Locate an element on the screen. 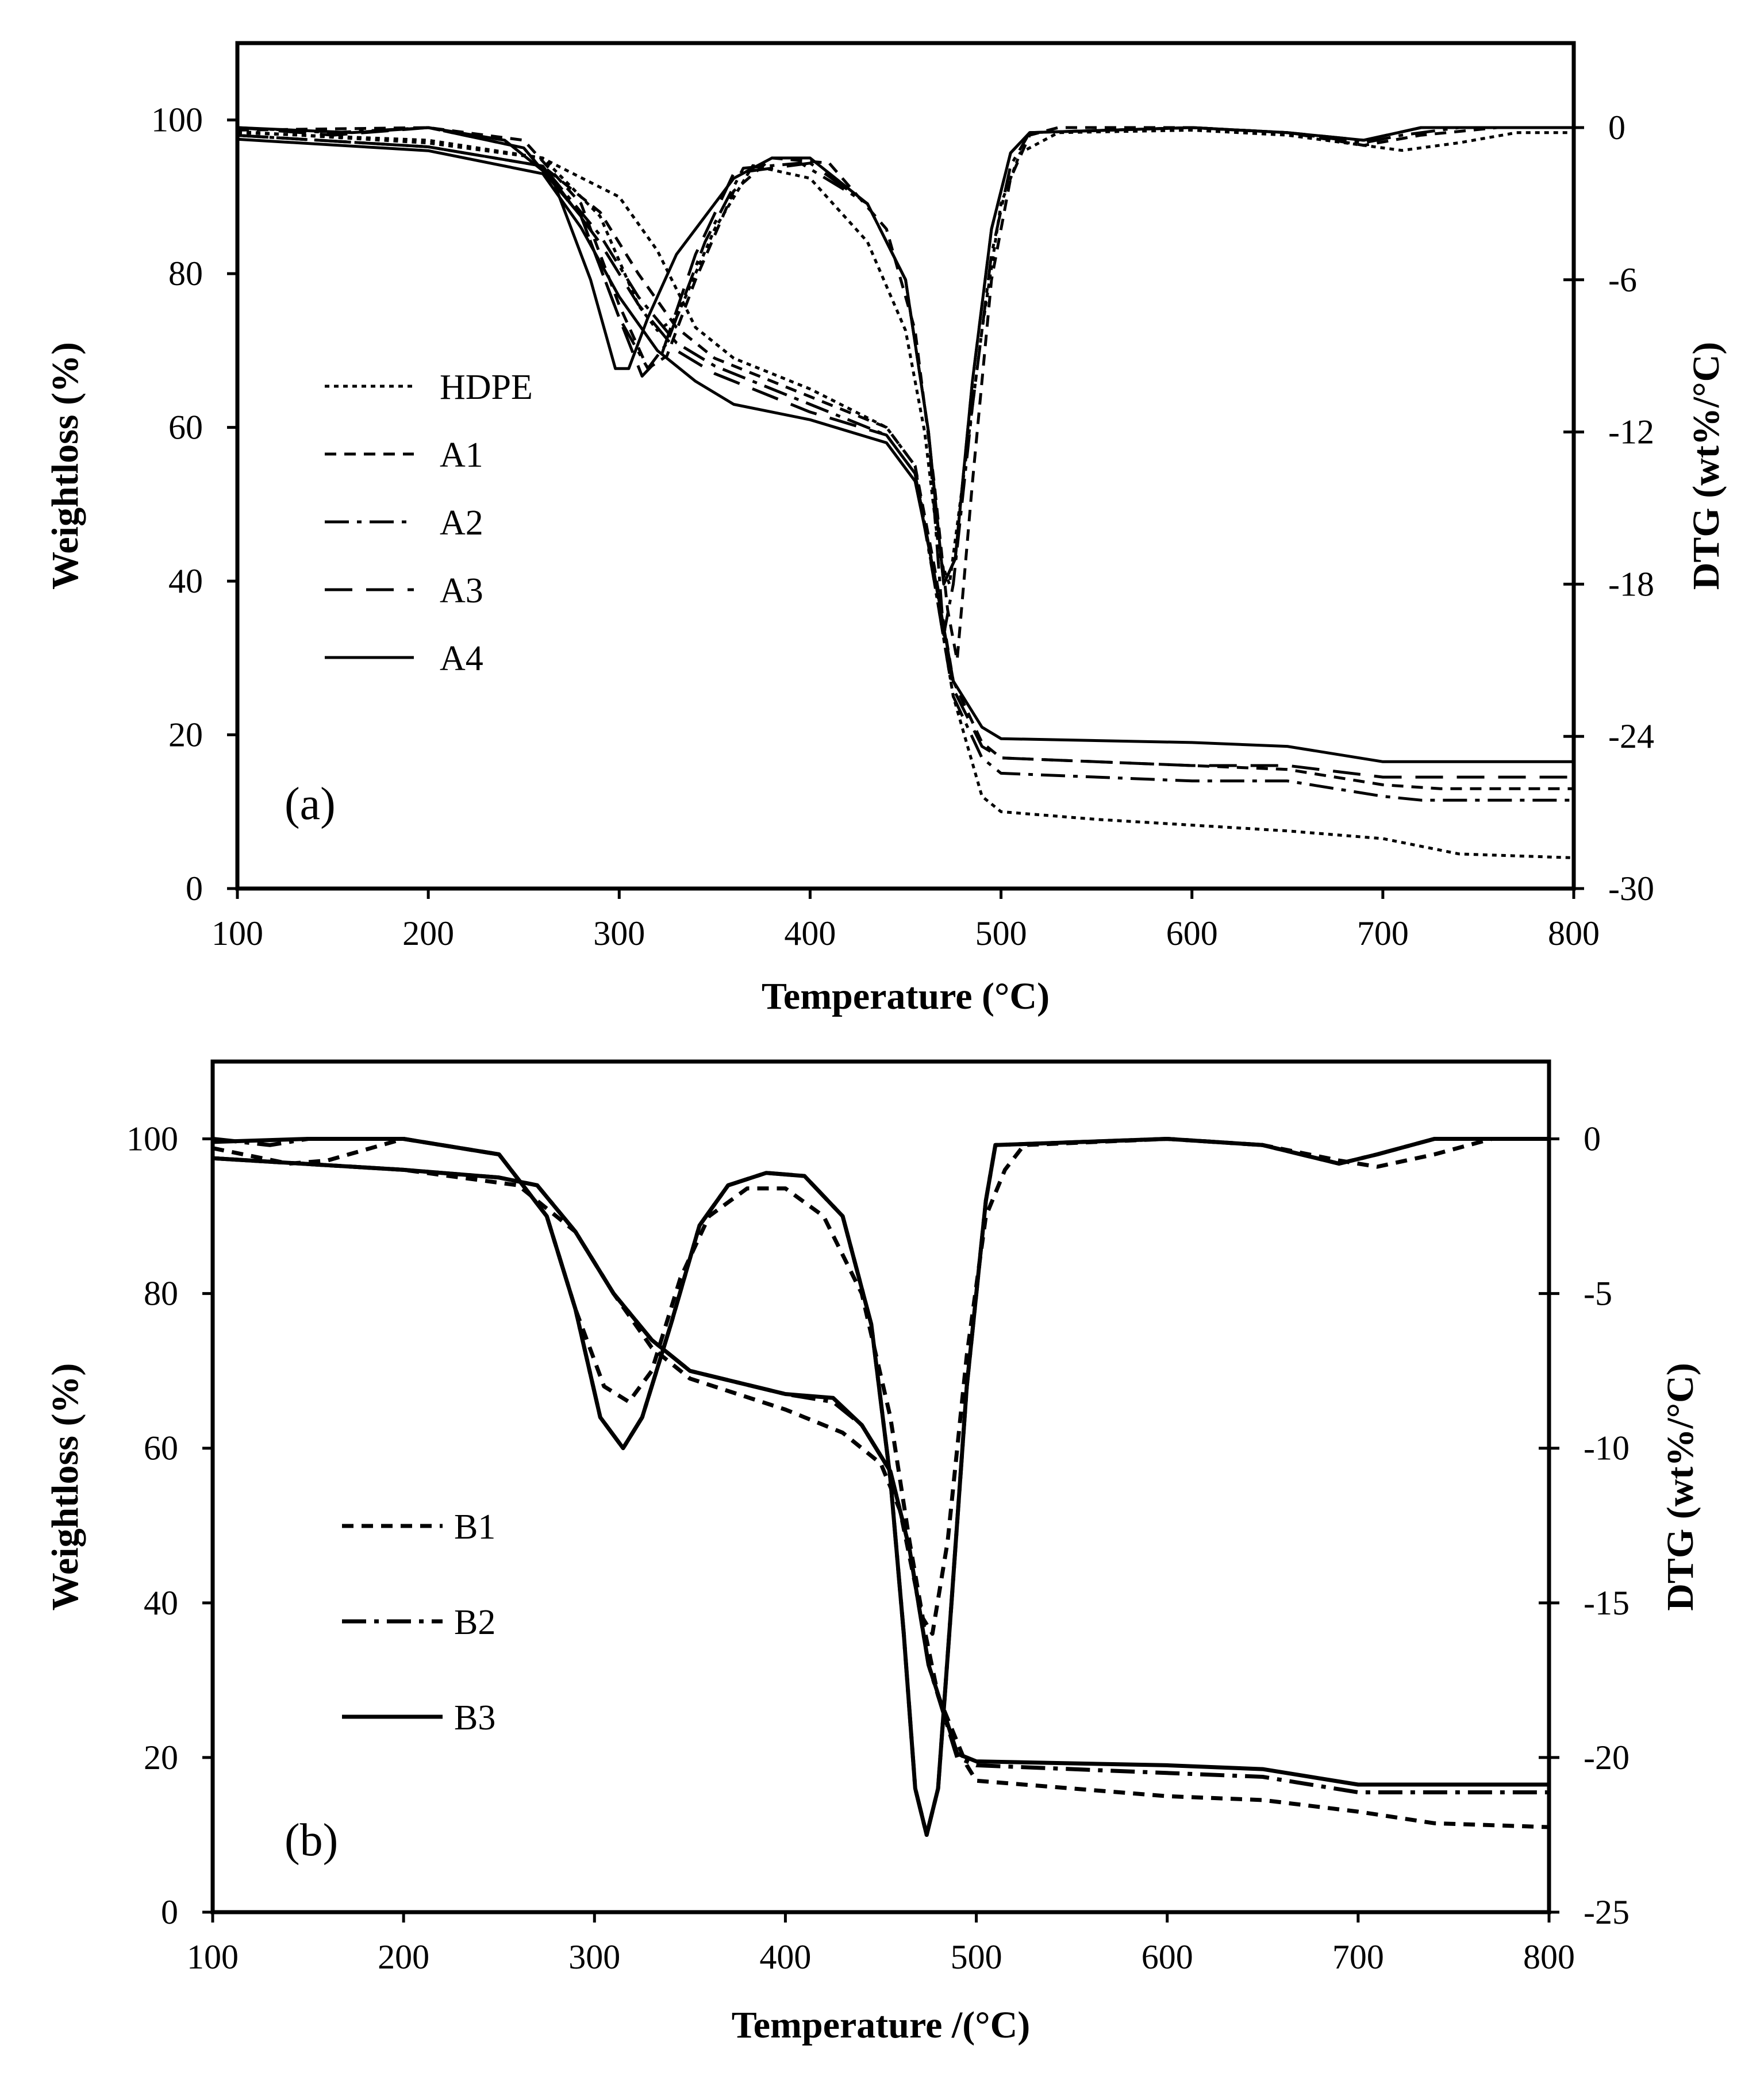 The width and height of the screenshot is (1764, 2080). legend-label-a4: A4 is located at coordinates (462, 658).